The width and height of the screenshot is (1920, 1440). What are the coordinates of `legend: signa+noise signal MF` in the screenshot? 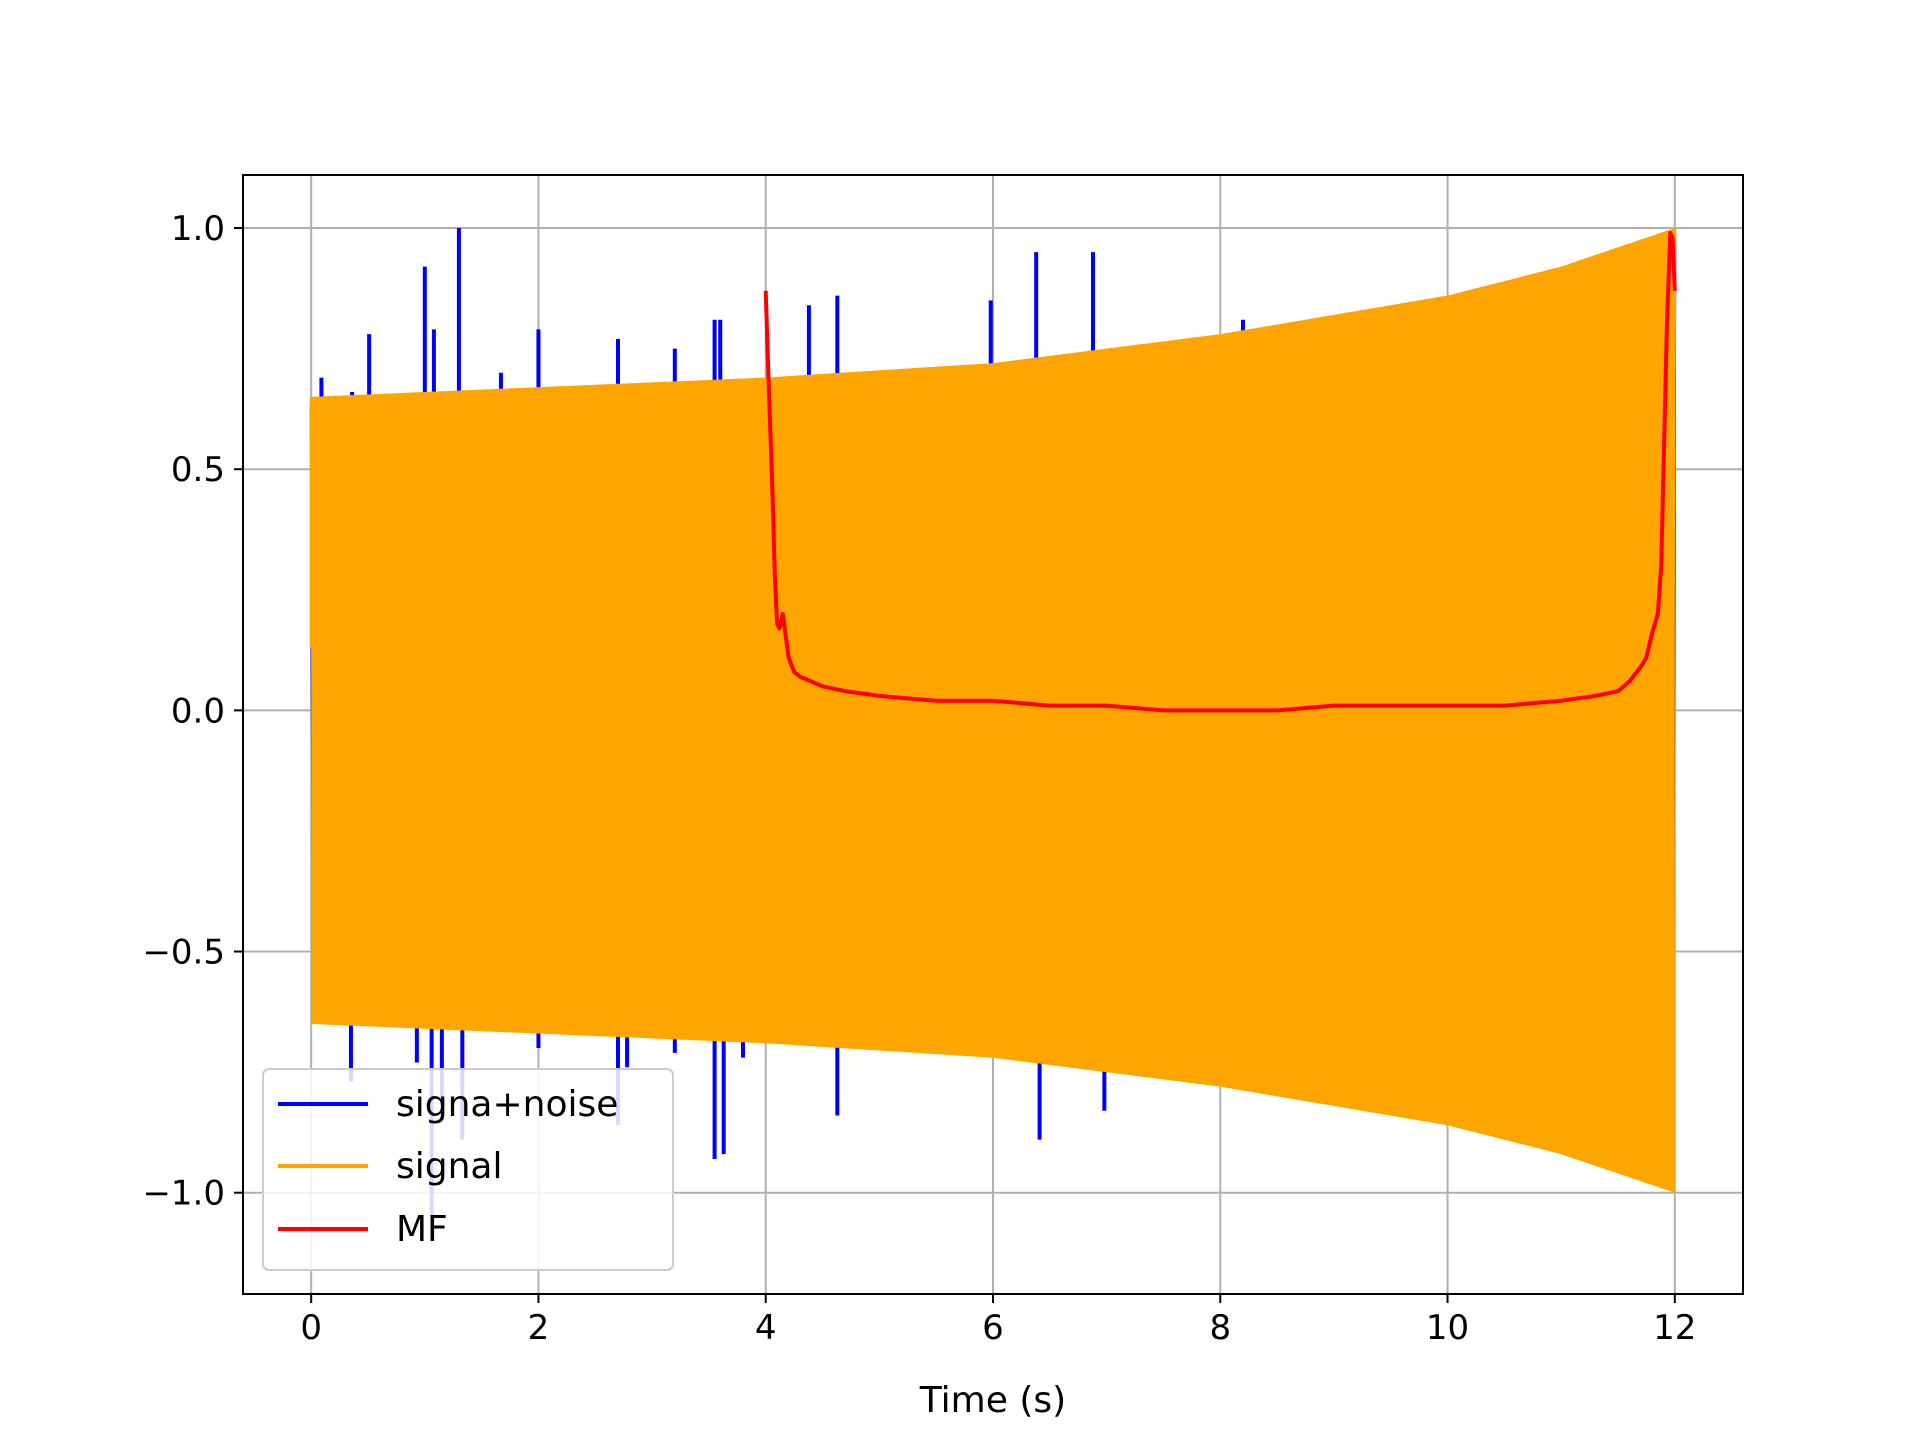 It's located at (468, 1169).